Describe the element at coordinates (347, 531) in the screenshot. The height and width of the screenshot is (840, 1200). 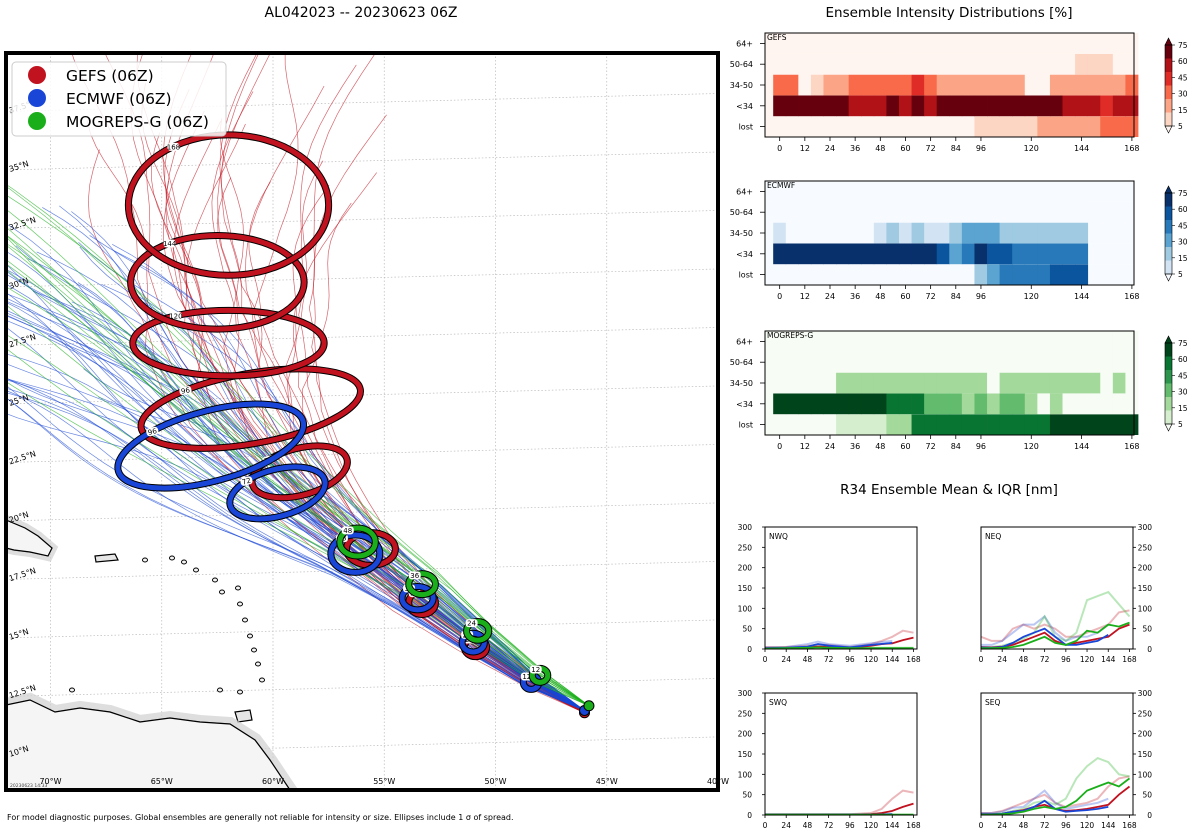
I see `ellipse-hour-label: 48` at that location.